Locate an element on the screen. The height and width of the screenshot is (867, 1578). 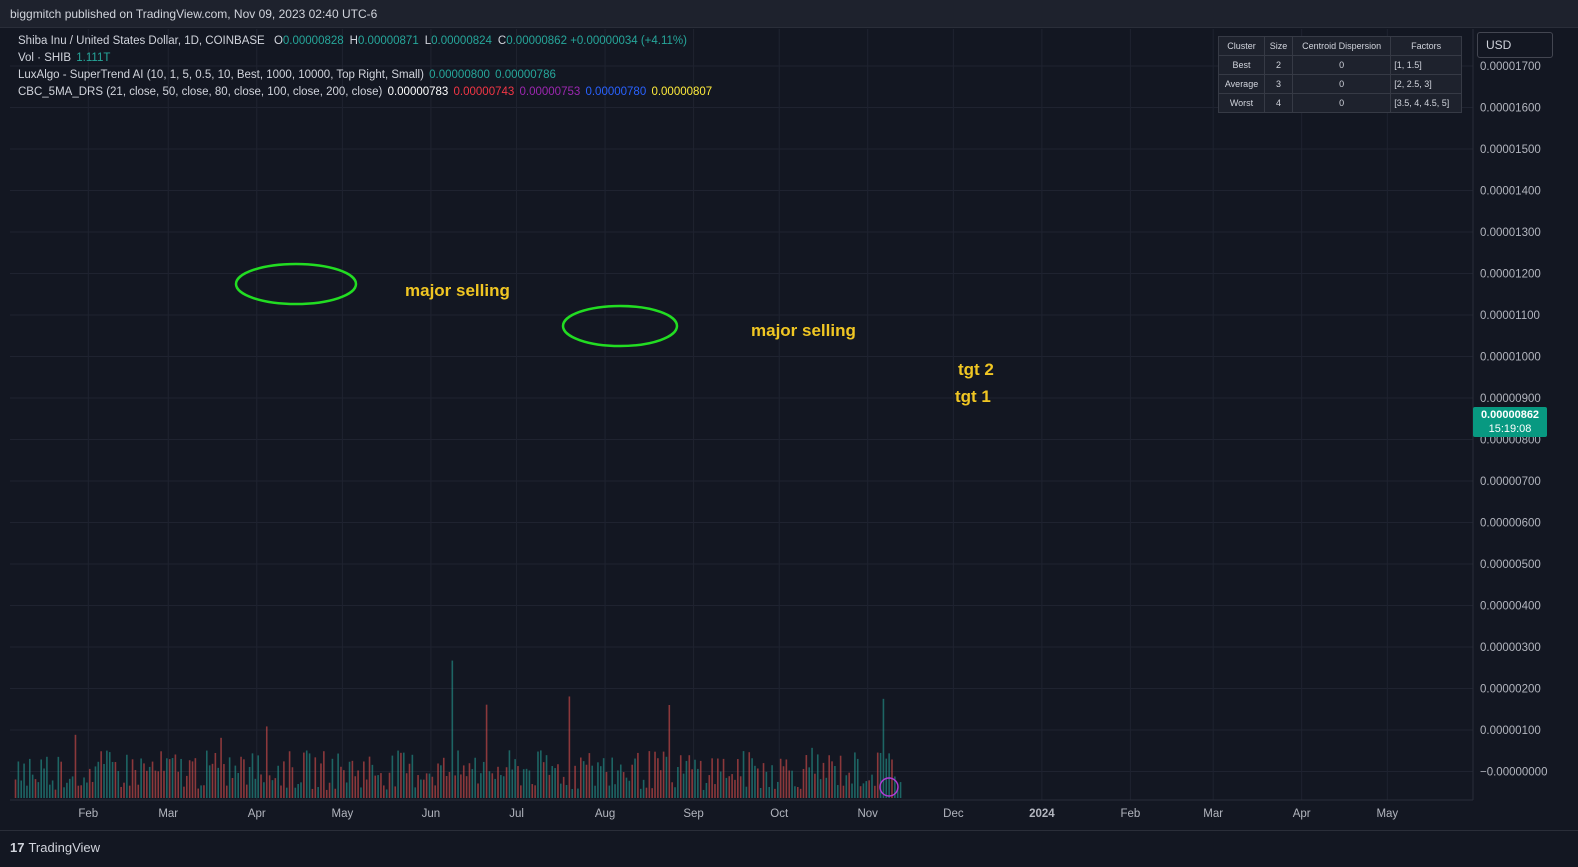
tradingview-logo: 17 TradingView is located at coordinates (55, 847).